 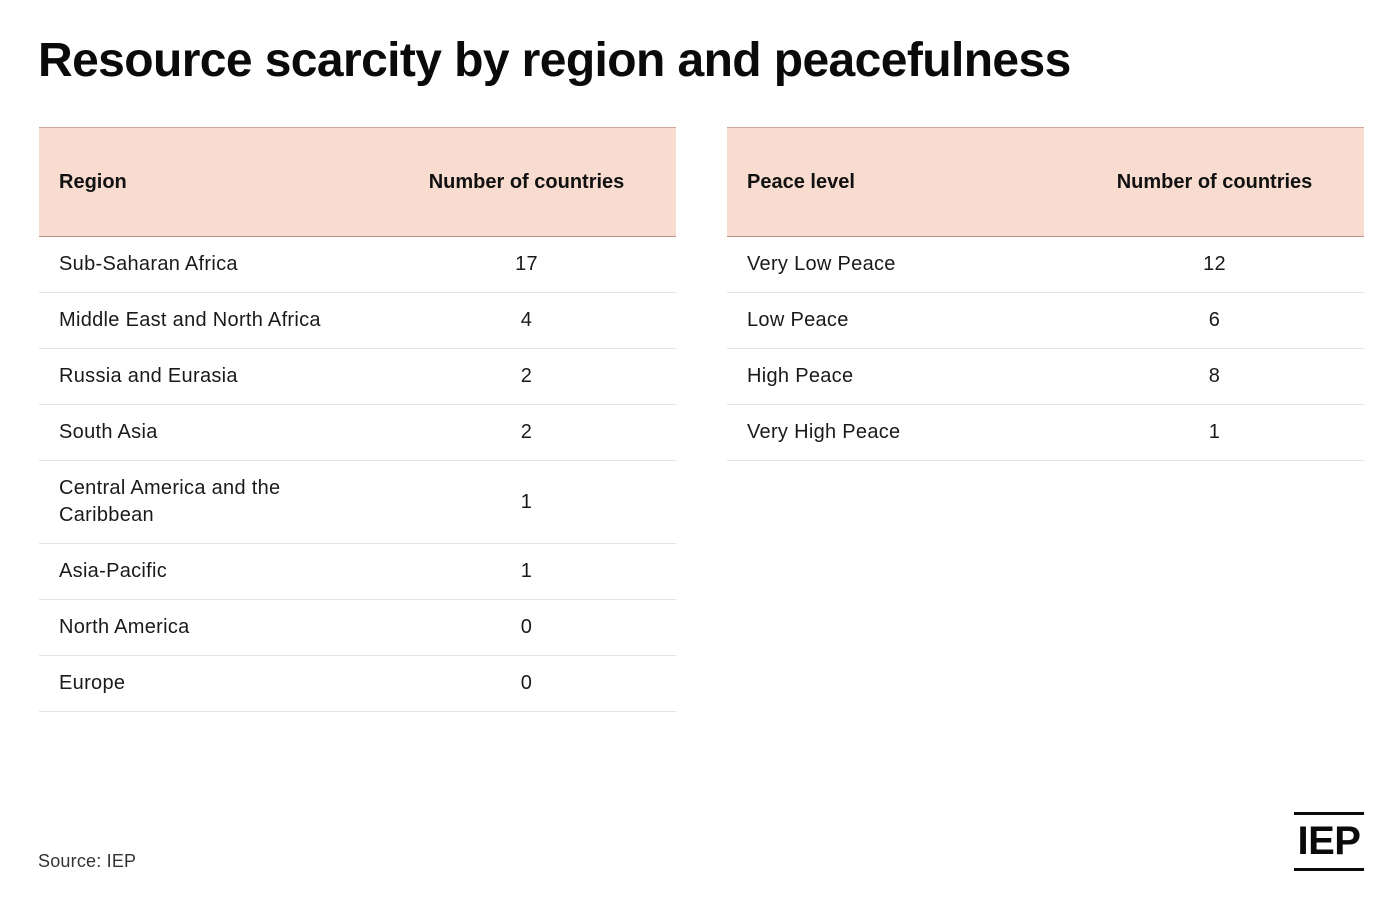 I want to click on logo-bottom-rule, so click(x=1329, y=869).